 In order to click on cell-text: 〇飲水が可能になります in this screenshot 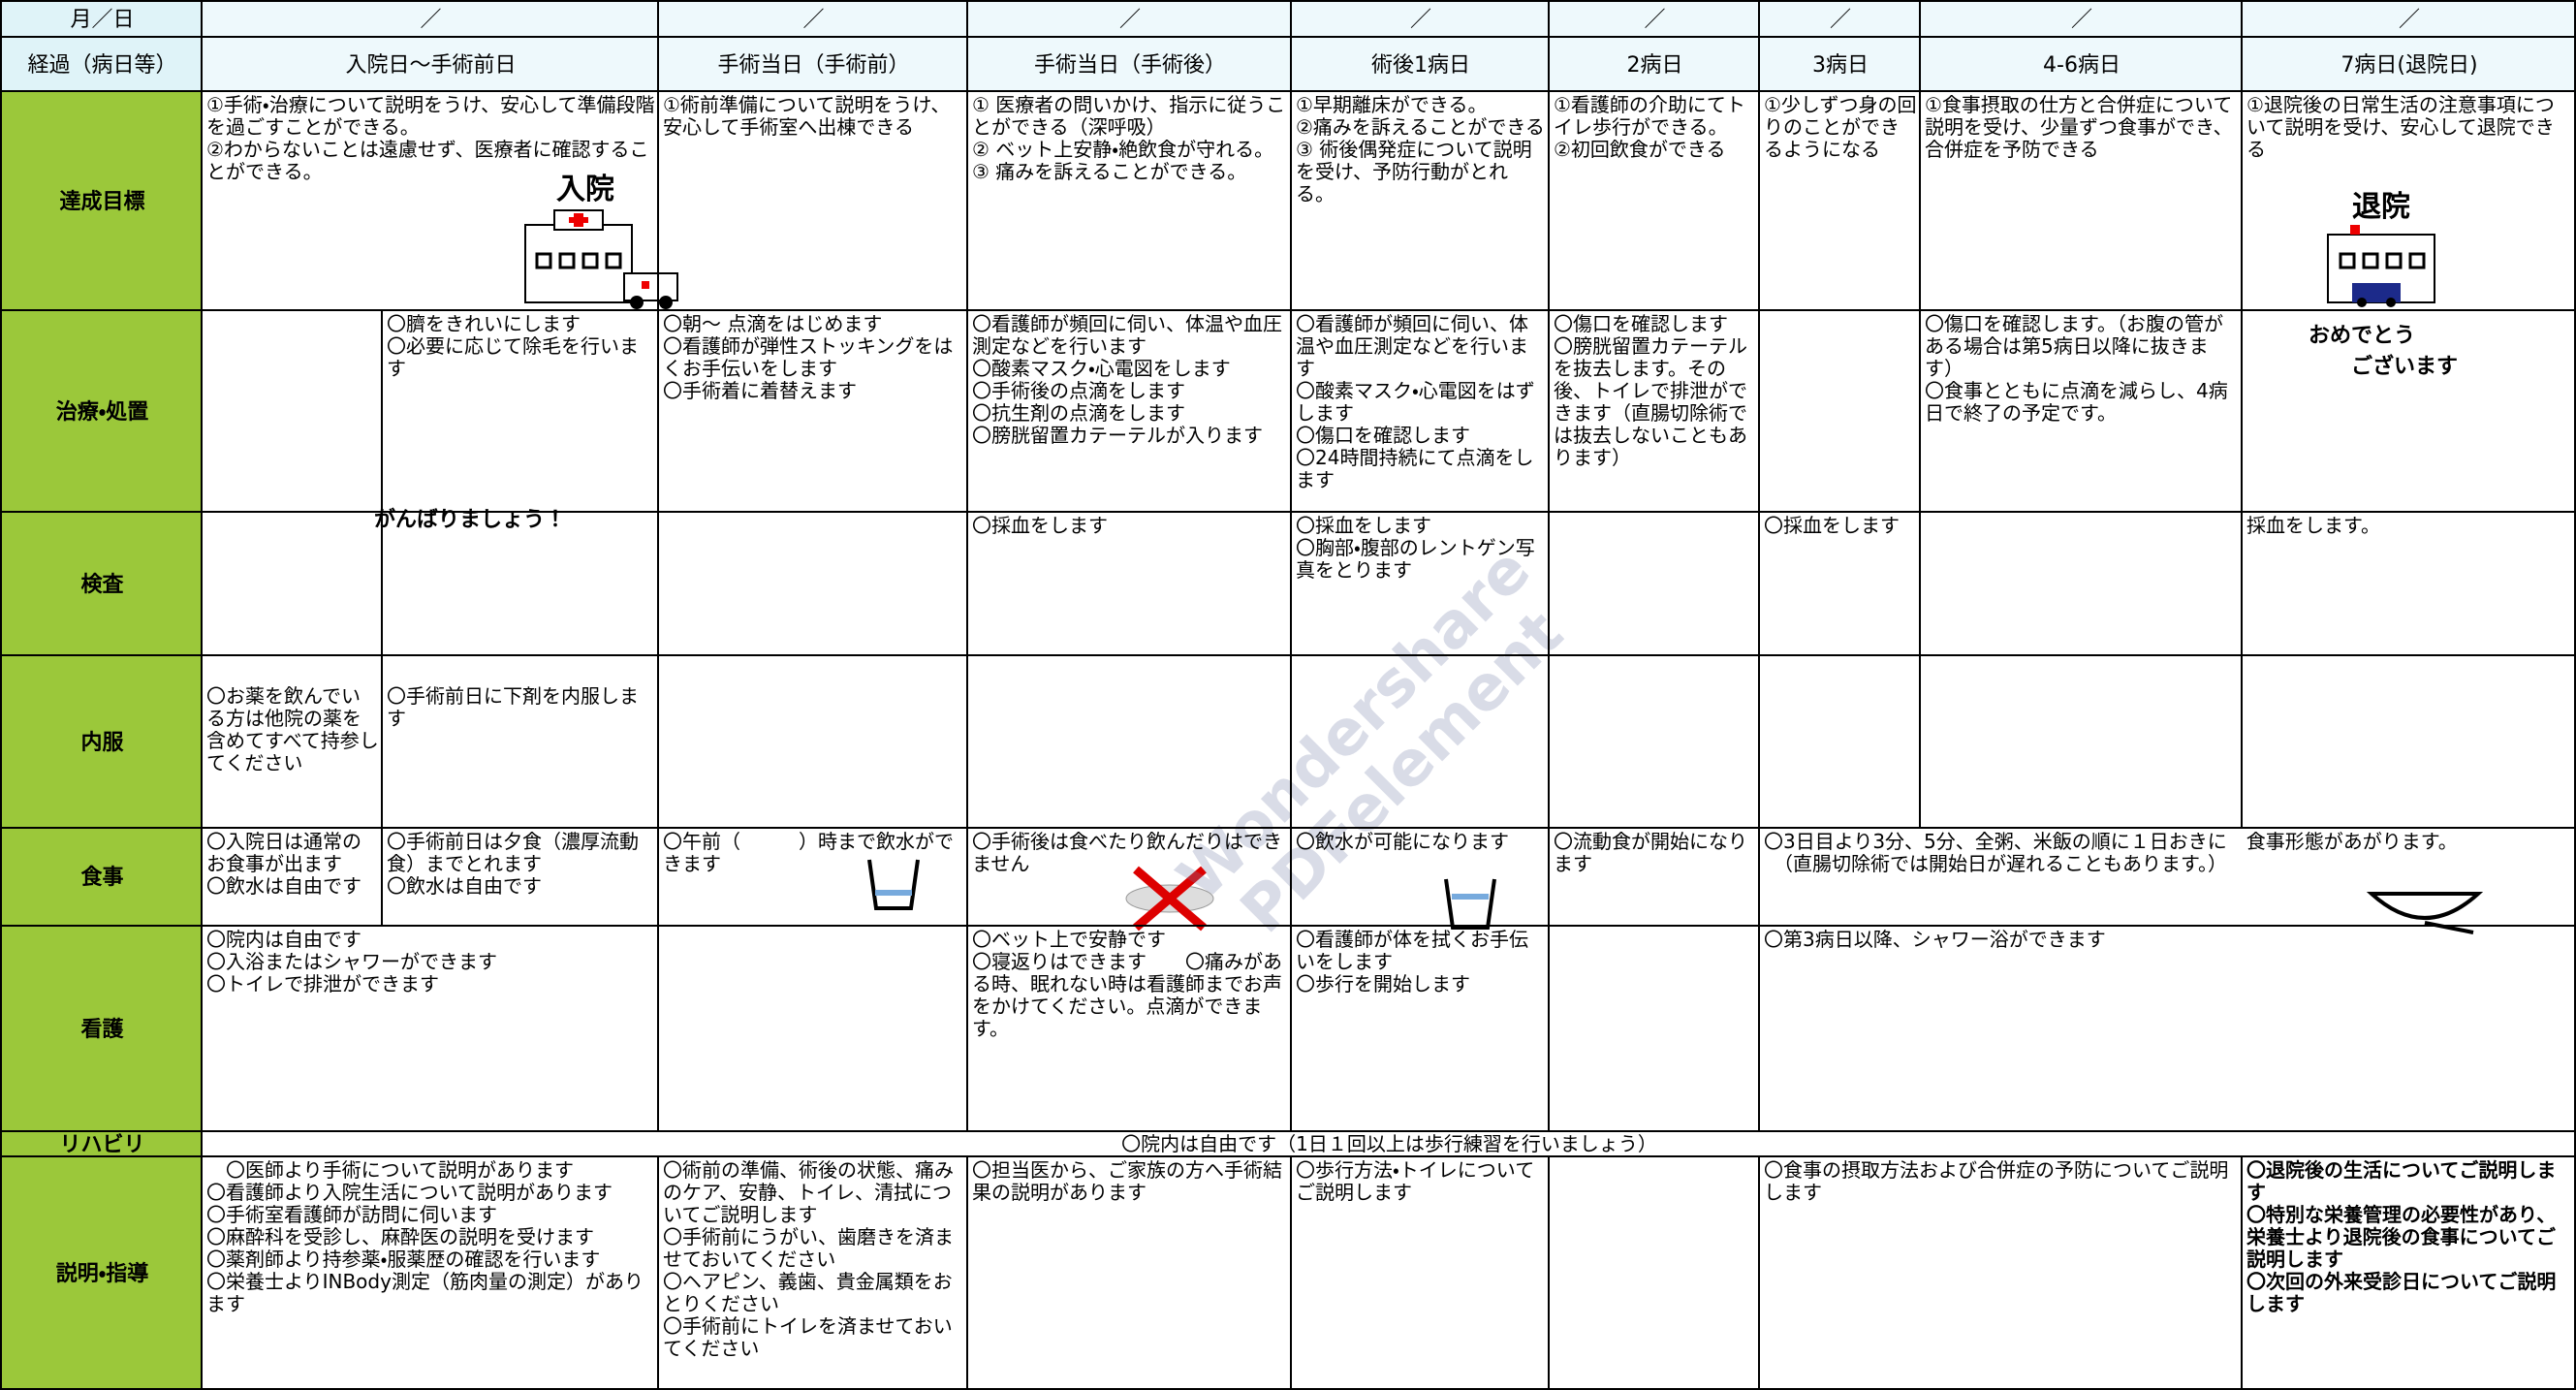, I will do `click(1402, 842)`.